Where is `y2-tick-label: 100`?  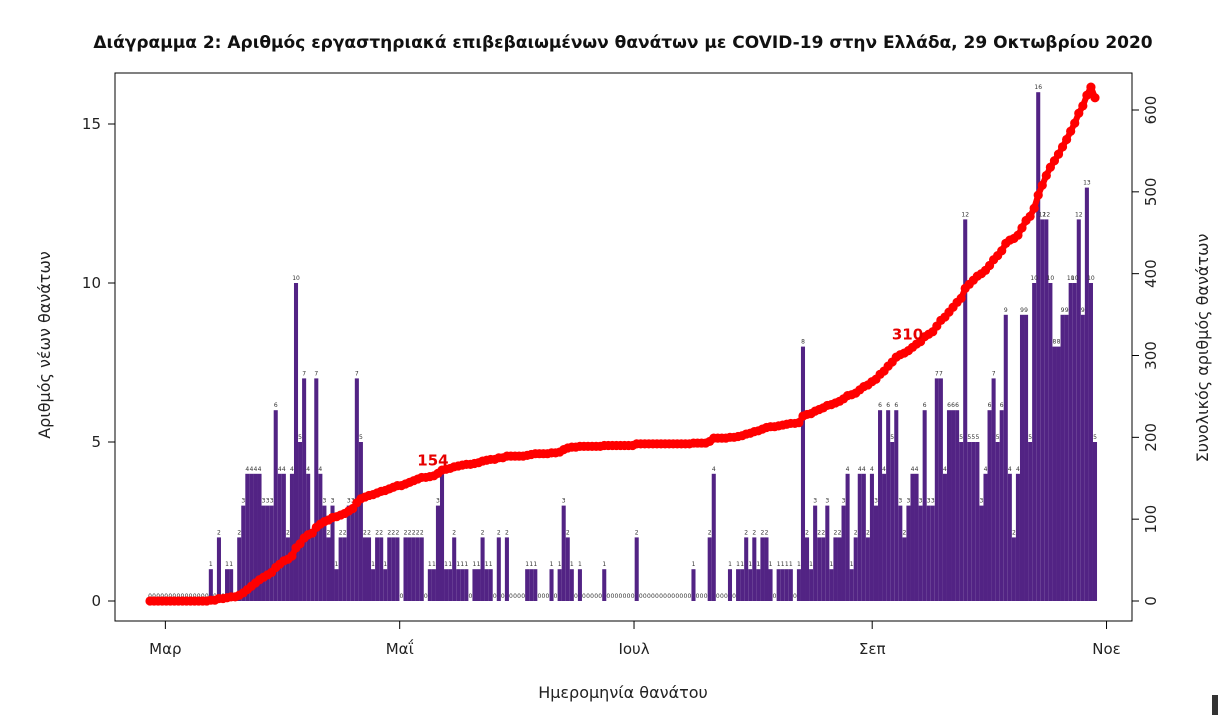 y2-tick-label: 100 is located at coordinates (1151, 519).